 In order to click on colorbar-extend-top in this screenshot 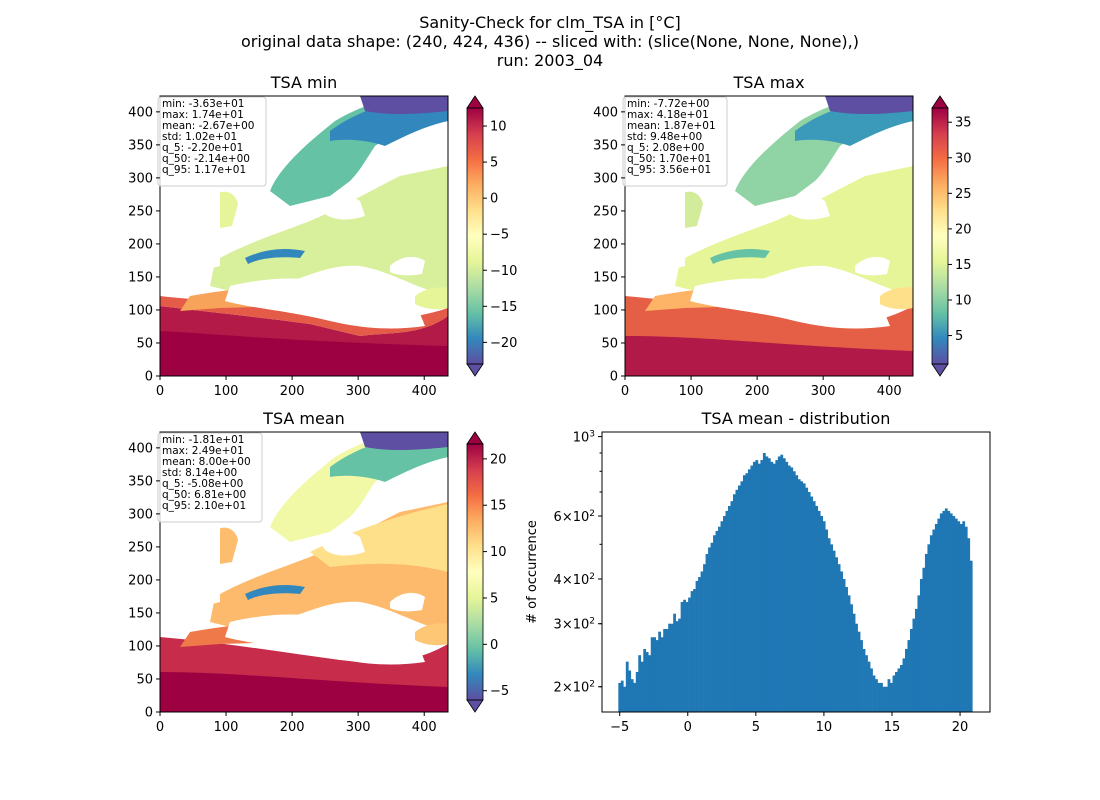, I will do `click(475, 102)`.